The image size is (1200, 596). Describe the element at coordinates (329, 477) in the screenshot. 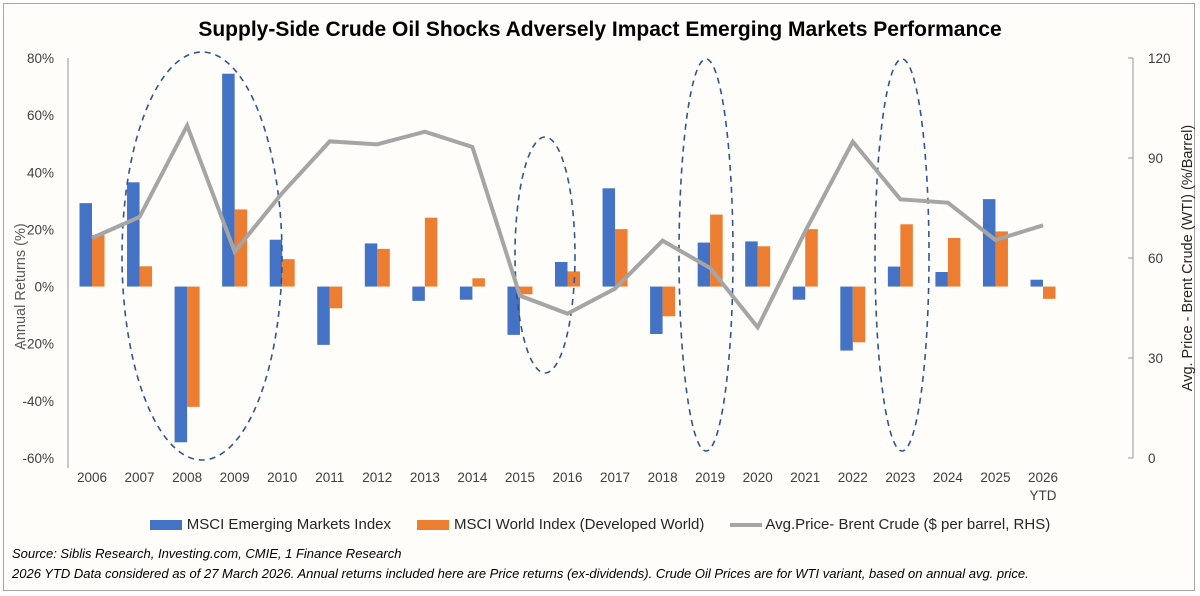

I see `x-tick-label: 2011` at that location.